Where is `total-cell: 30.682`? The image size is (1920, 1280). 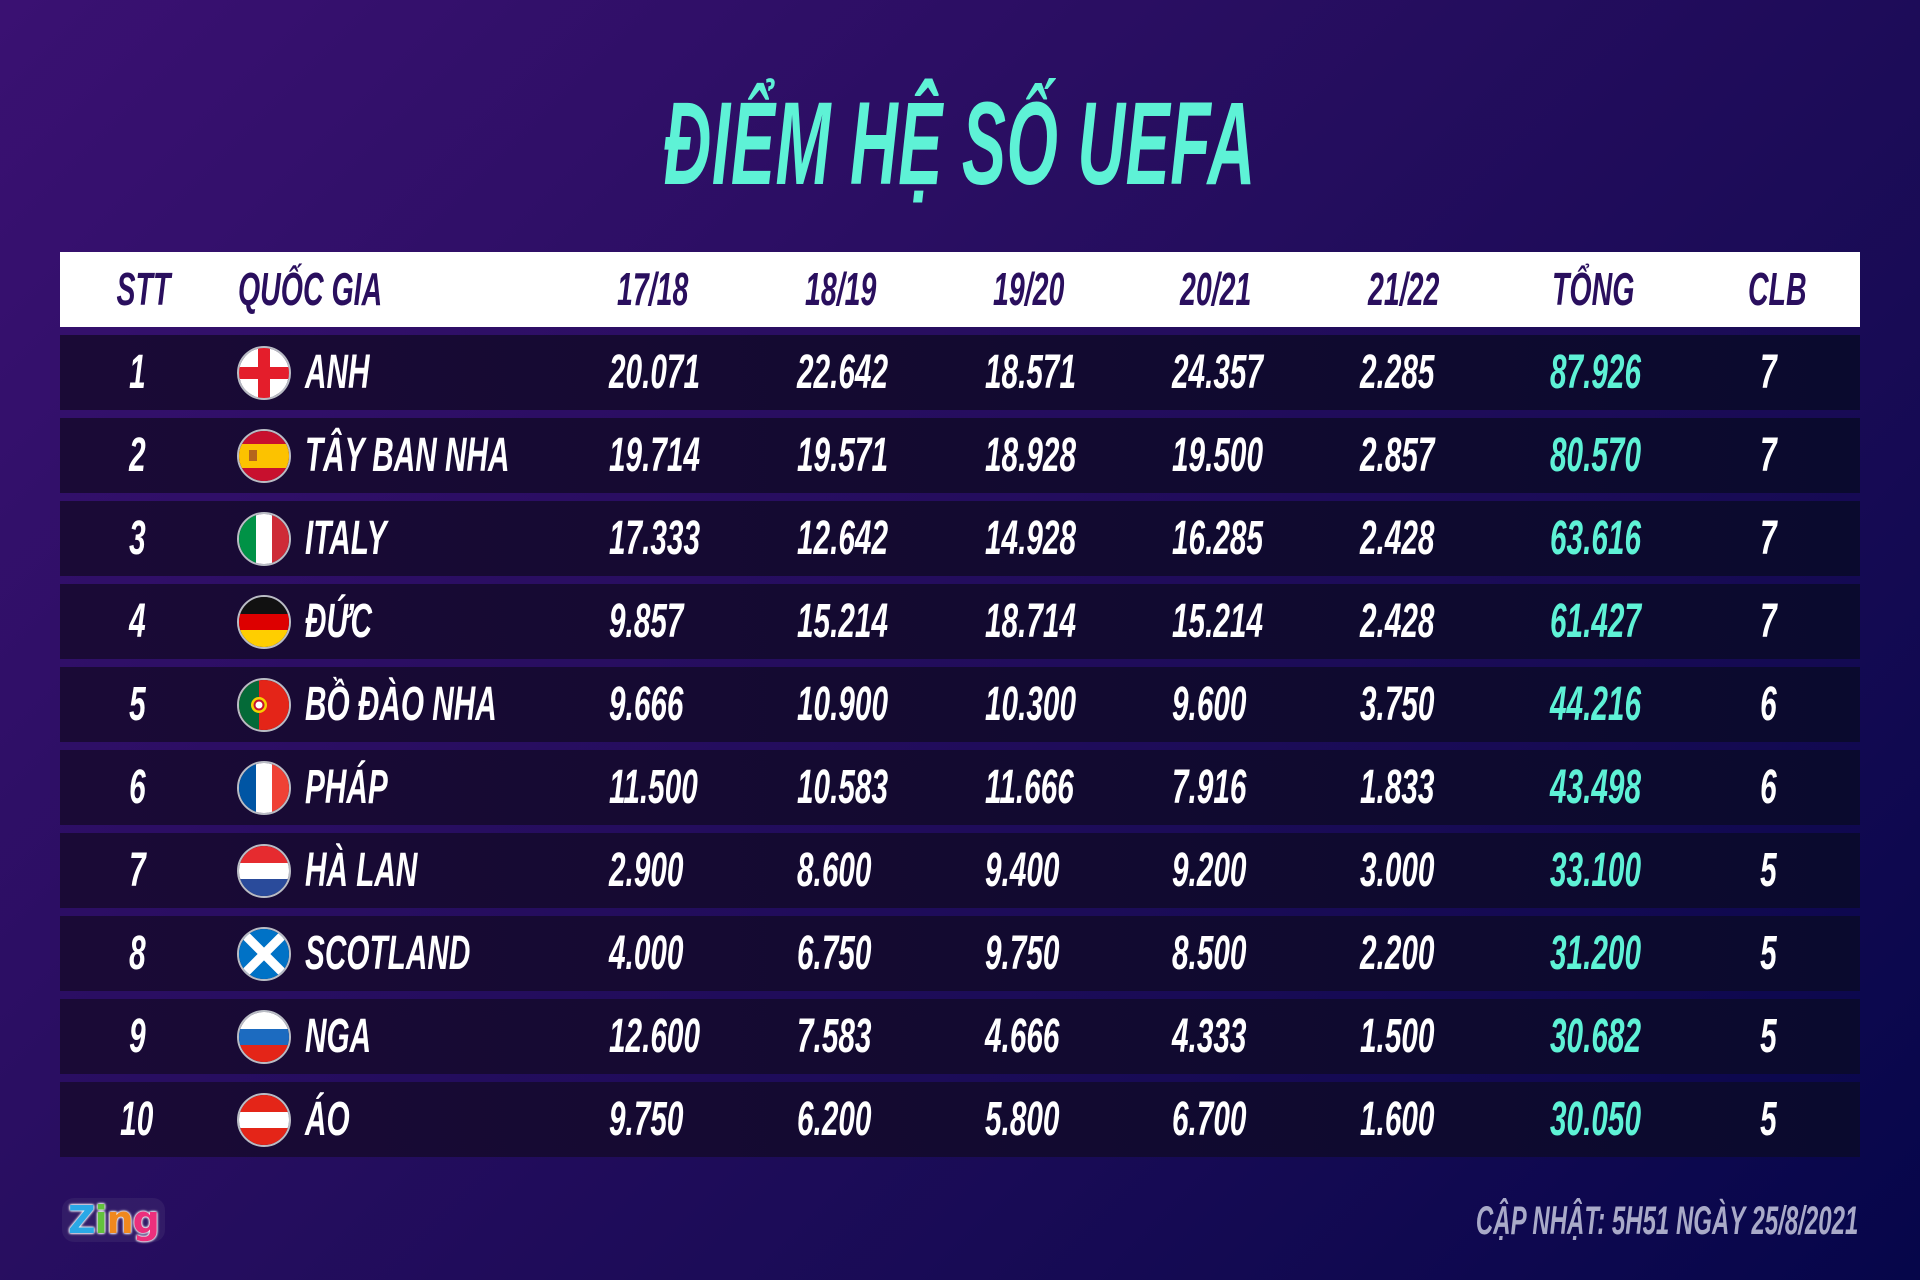
total-cell: 30.682 is located at coordinates (1596, 1036).